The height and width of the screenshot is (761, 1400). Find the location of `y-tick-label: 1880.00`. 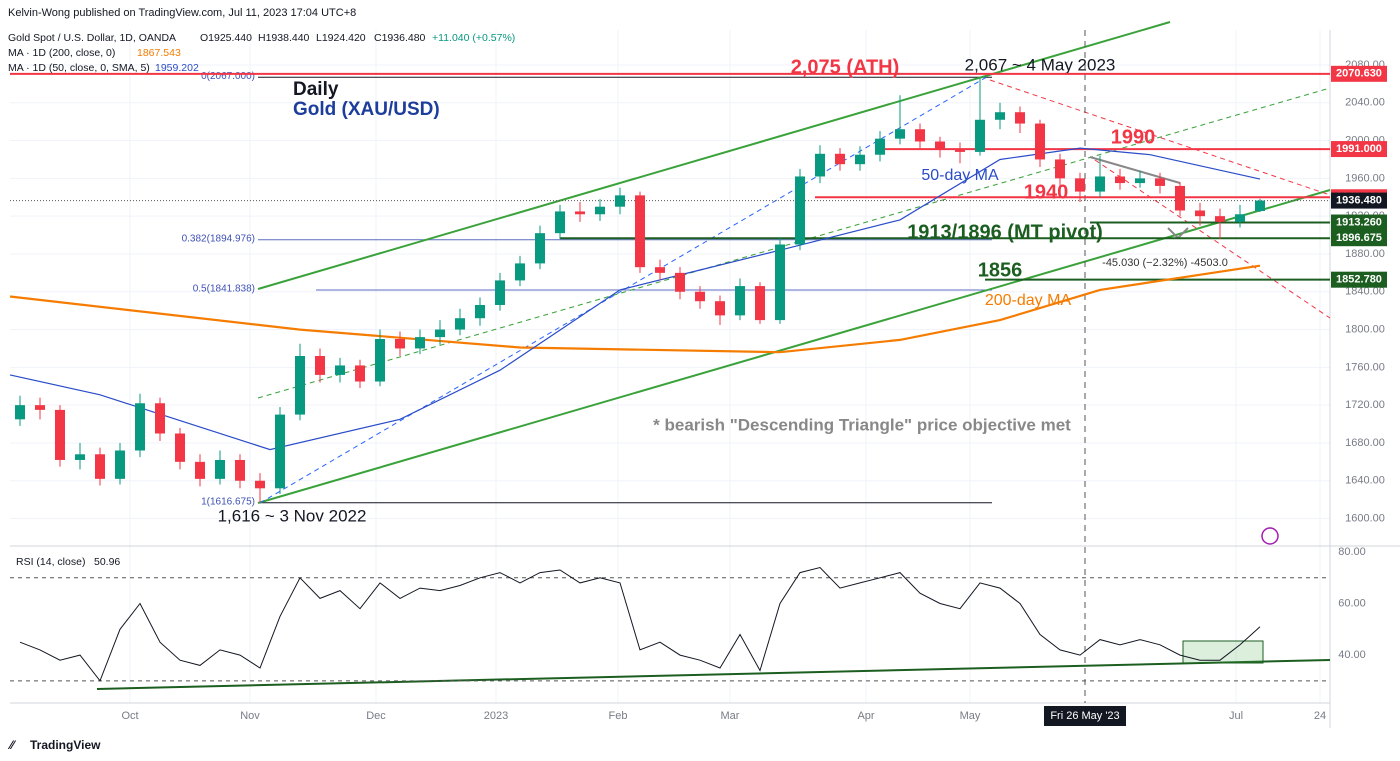

y-tick-label: 1880.00 is located at coordinates (1365, 254).